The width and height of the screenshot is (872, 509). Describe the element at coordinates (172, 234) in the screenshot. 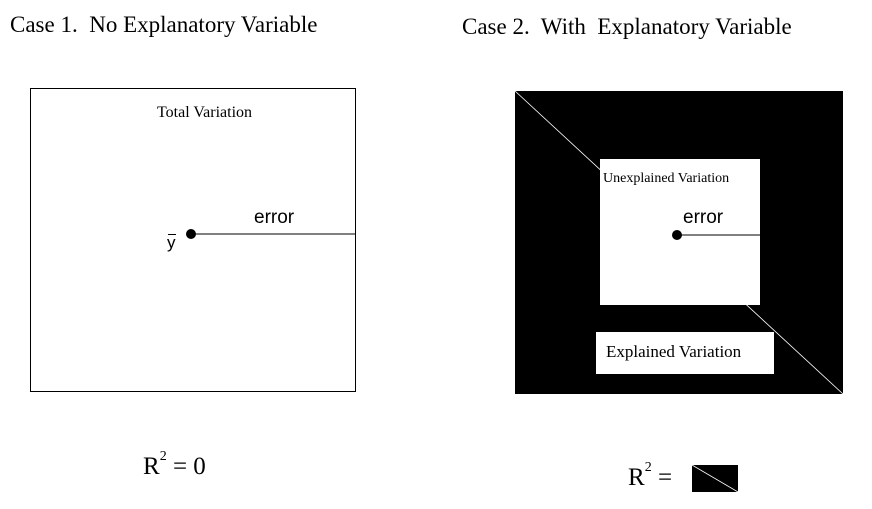

I see `mean-bar` at that location.